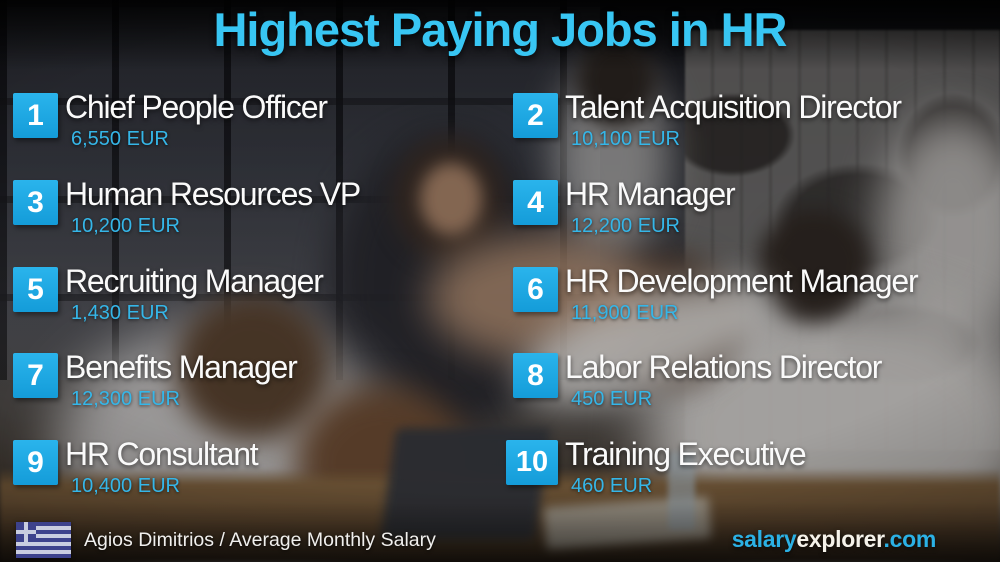 The image size is (1000, 562). I want to click on job-salary: 10,200 EUR, so click(125, 226).